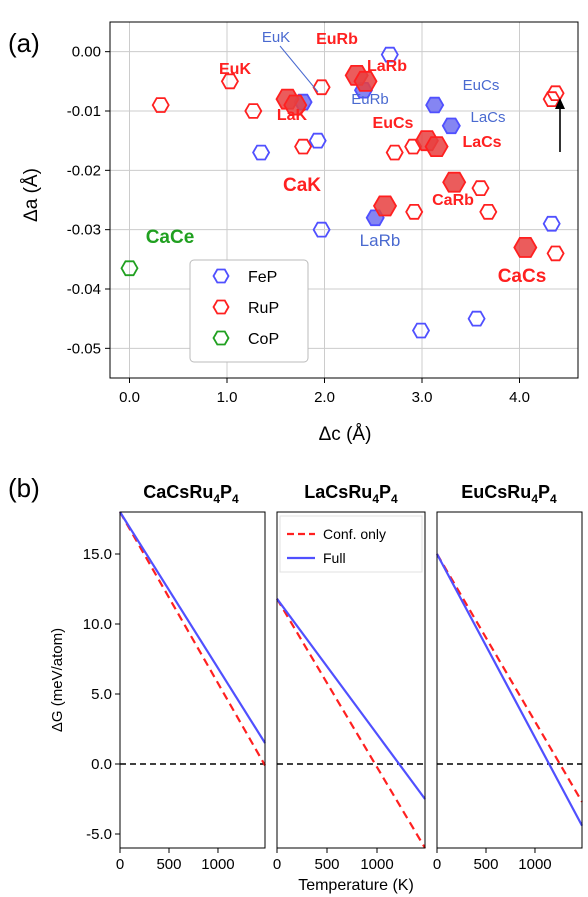 This screenshot has width=588, height=897. Describe the element at coordinates (97, 624) in the screenshot. I see `panel-b-ytick-label: 10.0` at that location.